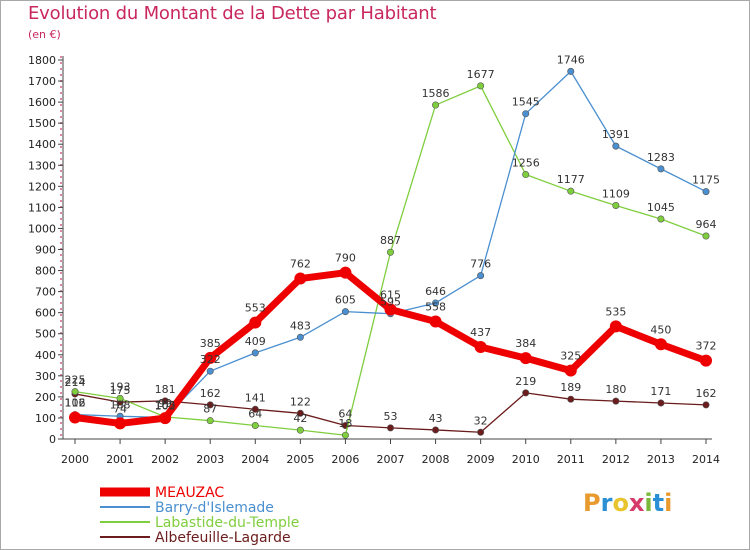 The image size is (750, 550). I want to click on y-tick-label: 0, so click(52, 439).